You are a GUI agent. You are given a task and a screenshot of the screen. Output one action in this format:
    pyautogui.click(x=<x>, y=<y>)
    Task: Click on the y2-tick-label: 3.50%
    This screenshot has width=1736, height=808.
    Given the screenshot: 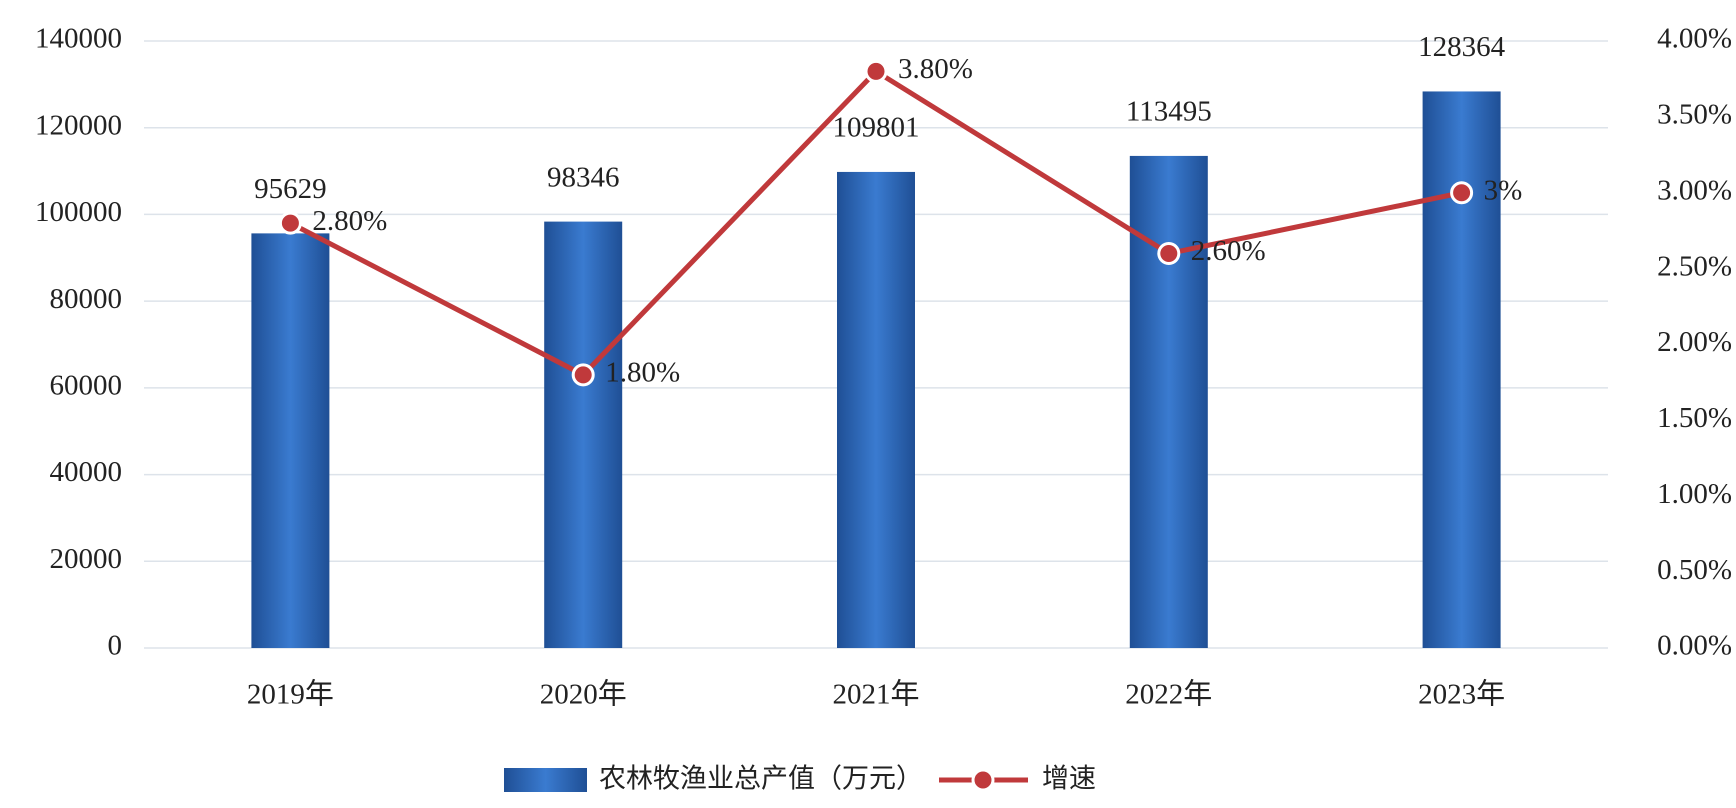 What is the action you would take?
    pyautogui.click(x=1694, y=115)
    